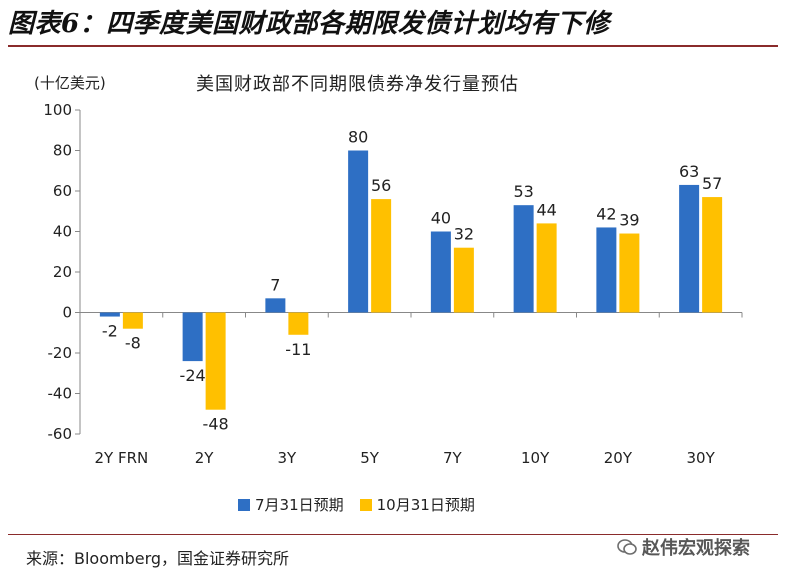 This screenshot has width=787, height=577. I want to click on data-label-series-2: -8, so click(133, 343).